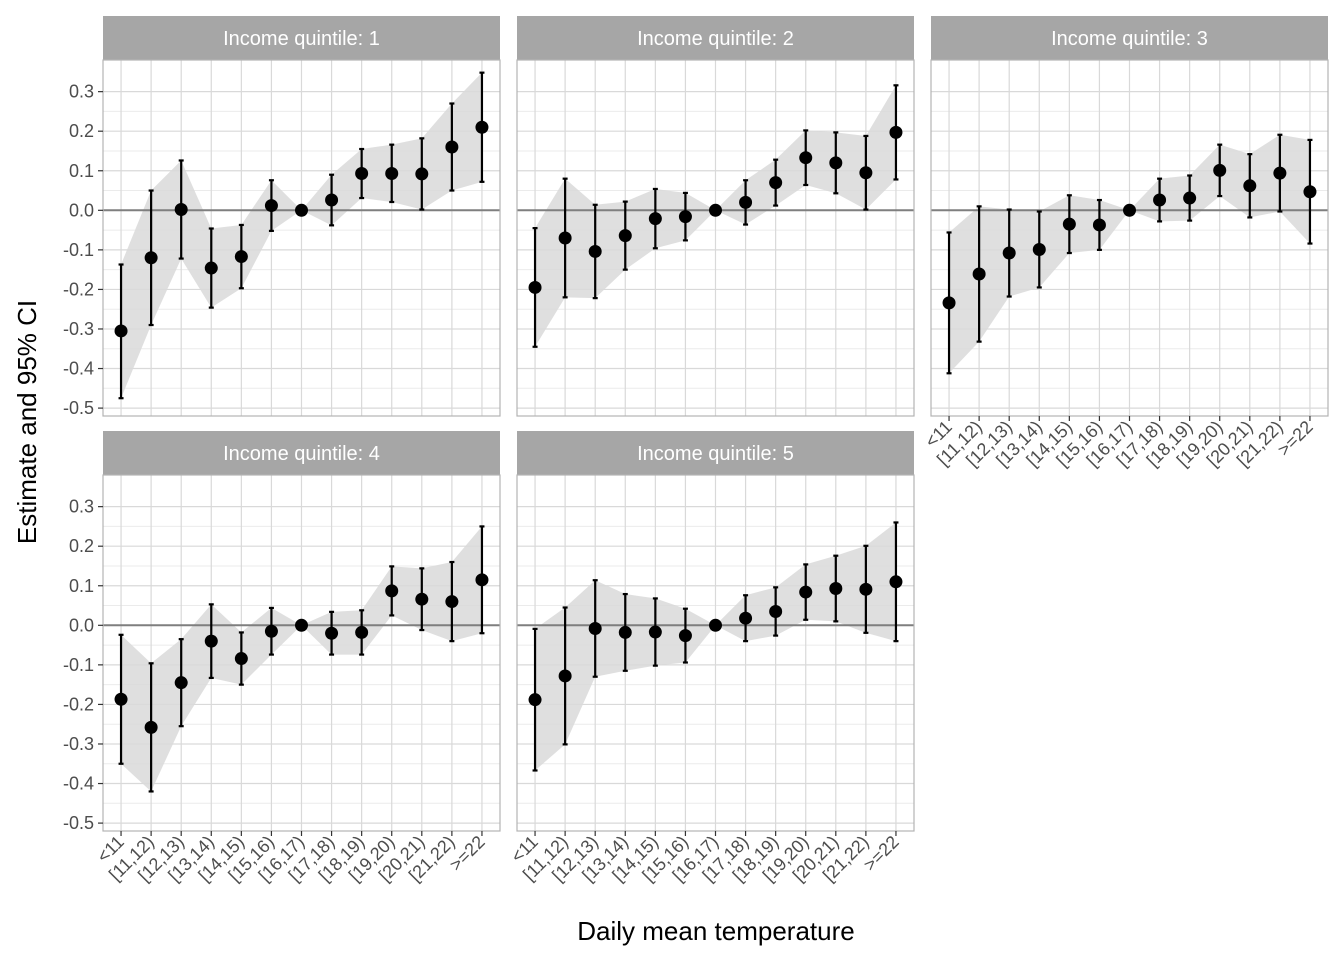 The image size is (1344, 960). I want to click on panel-quintile-2: Income quintile: 2, so click(715, 216).